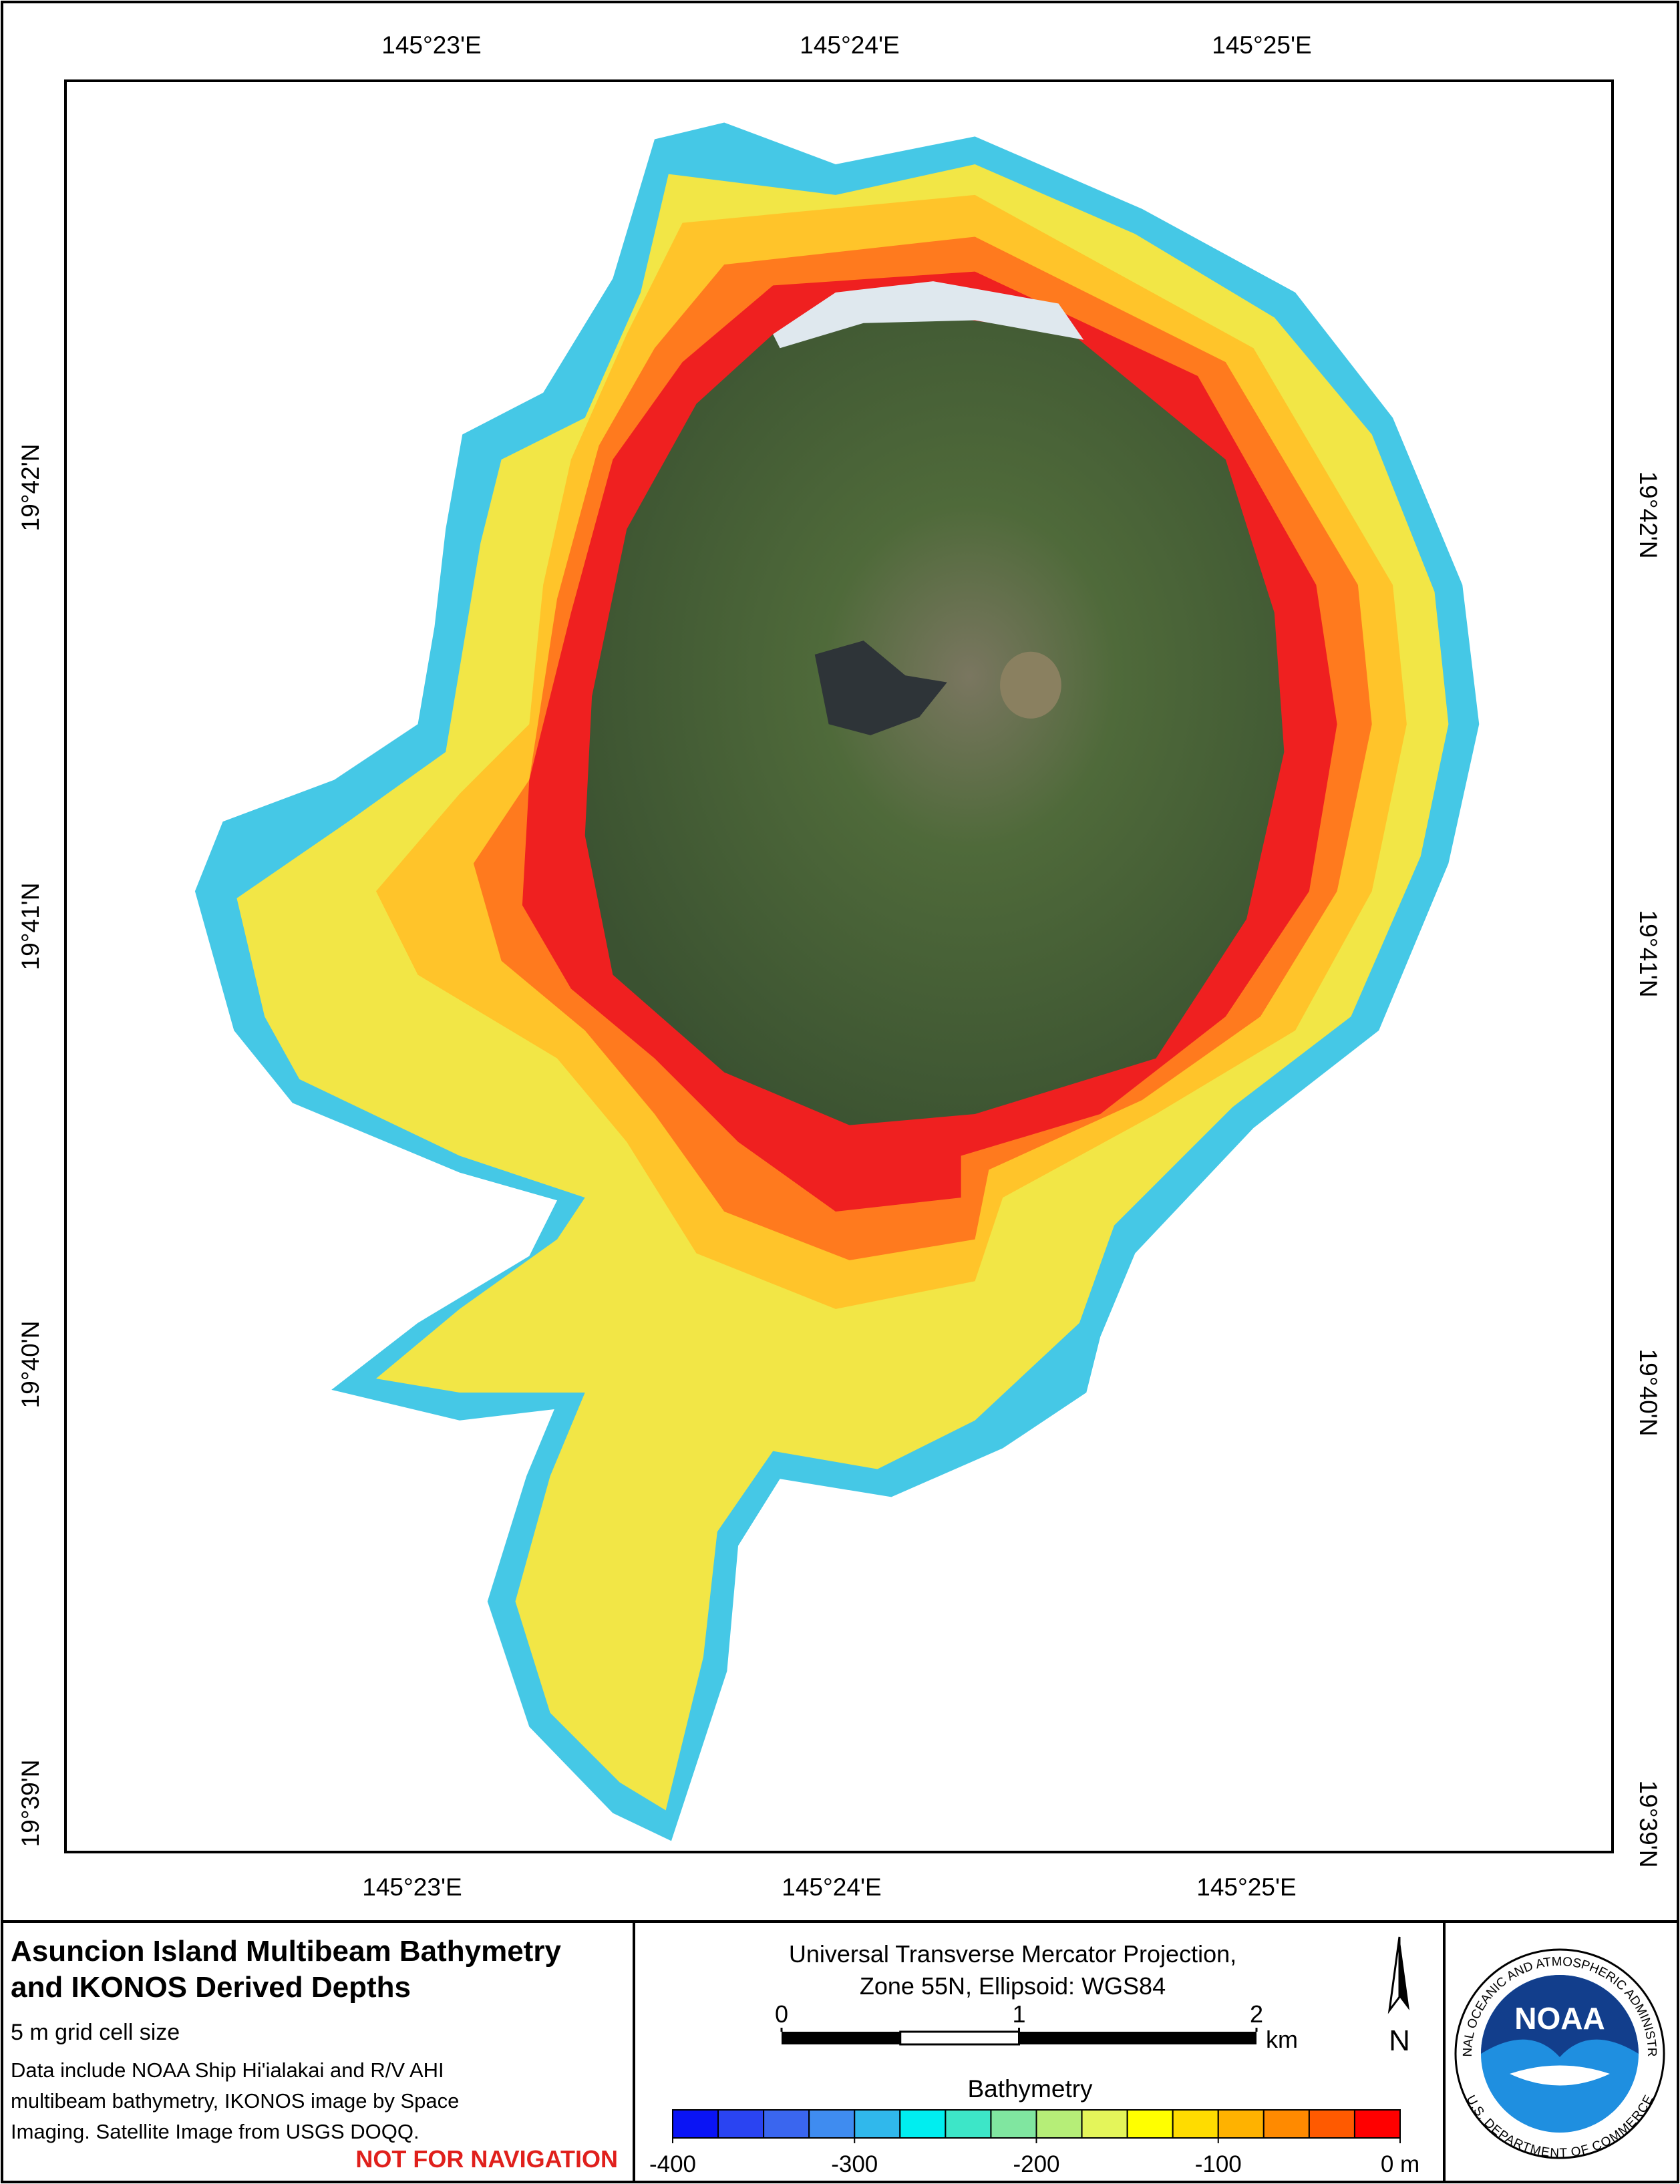 Image resolution: width=1680 pixels, height=2184 pixels. What do you see at coordinates (95, 2032) in the screenshot?
I see `subtitle: 5 m grid cell size` at bounding box center [95, 2032].